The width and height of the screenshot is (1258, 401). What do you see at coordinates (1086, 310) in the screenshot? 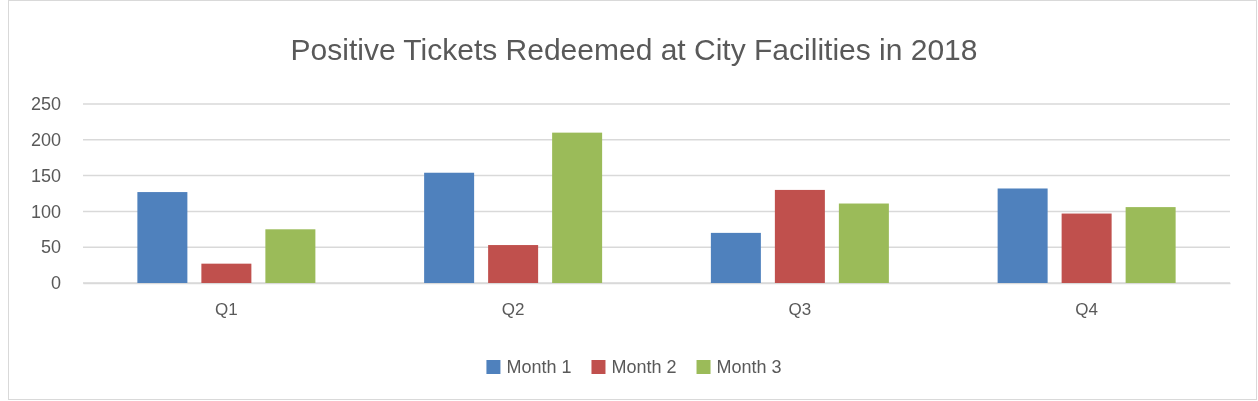
I see `x-tick-label: Q4` at bounding box center [1086, 310].